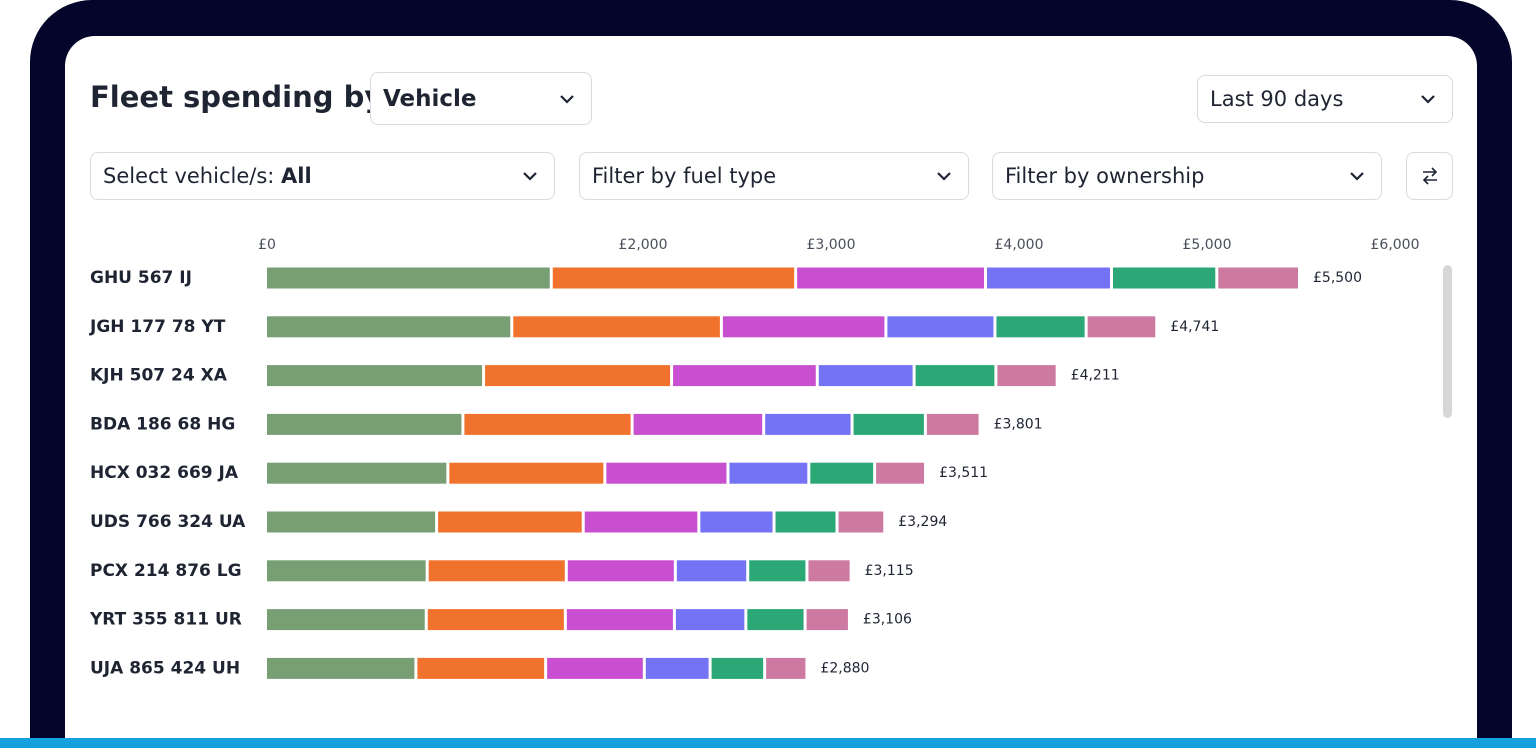 The image size is (1536, 748). What do you see at coordinates (922, 522) in the screenshot?
I see `total-label: £3,294` at bounding box center [922, 522].